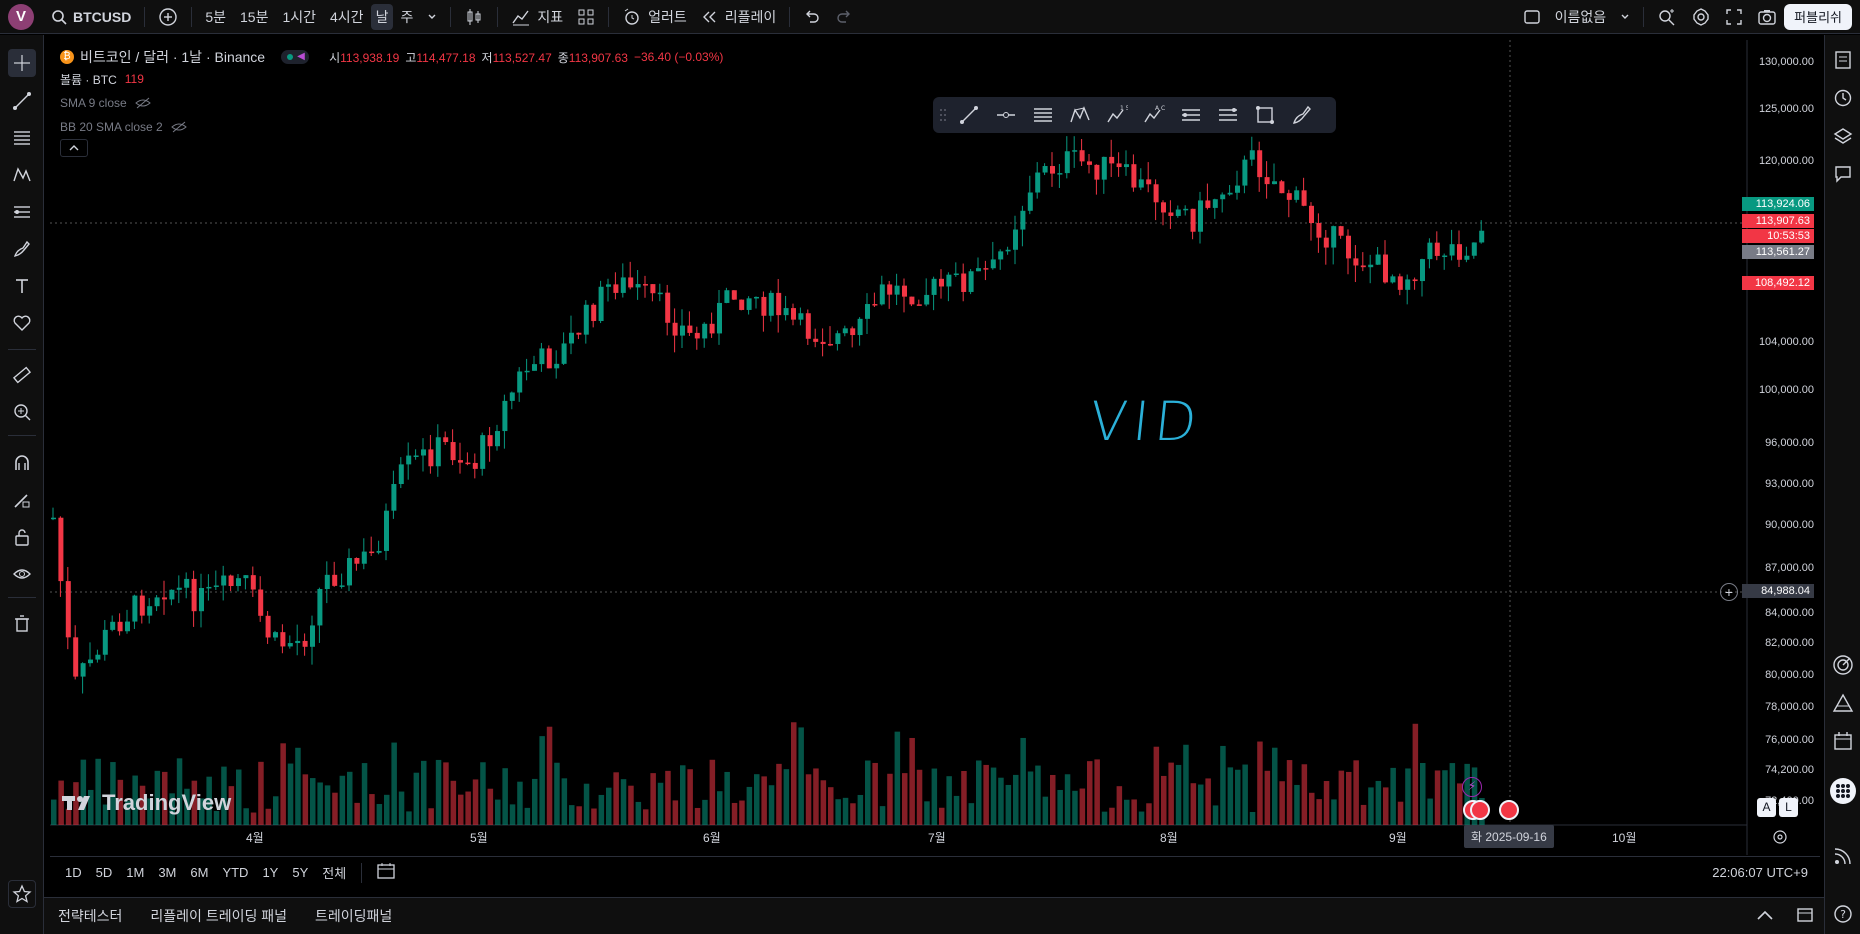  Describe the element at coordinates (407, 16) in the screenshot. I see `interval-week: 주` at that location.